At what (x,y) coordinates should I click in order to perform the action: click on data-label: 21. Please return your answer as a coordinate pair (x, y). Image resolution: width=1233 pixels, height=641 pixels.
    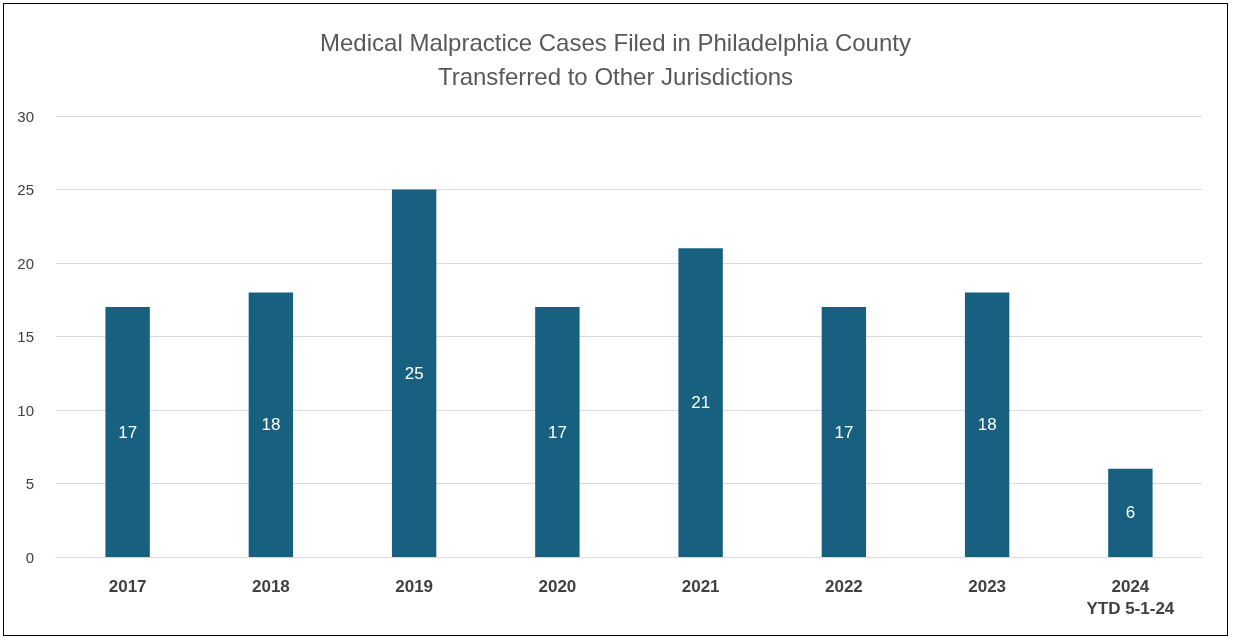
    Looking at the image, I should click on (701, 403).